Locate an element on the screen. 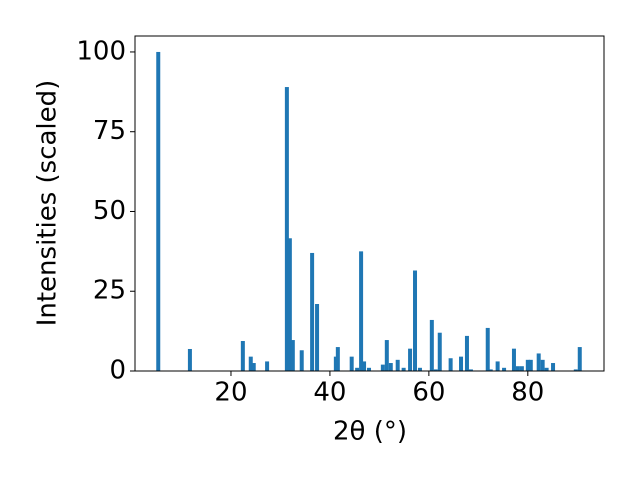  y-tick-label: 0 is located at coordinates (117, 371).